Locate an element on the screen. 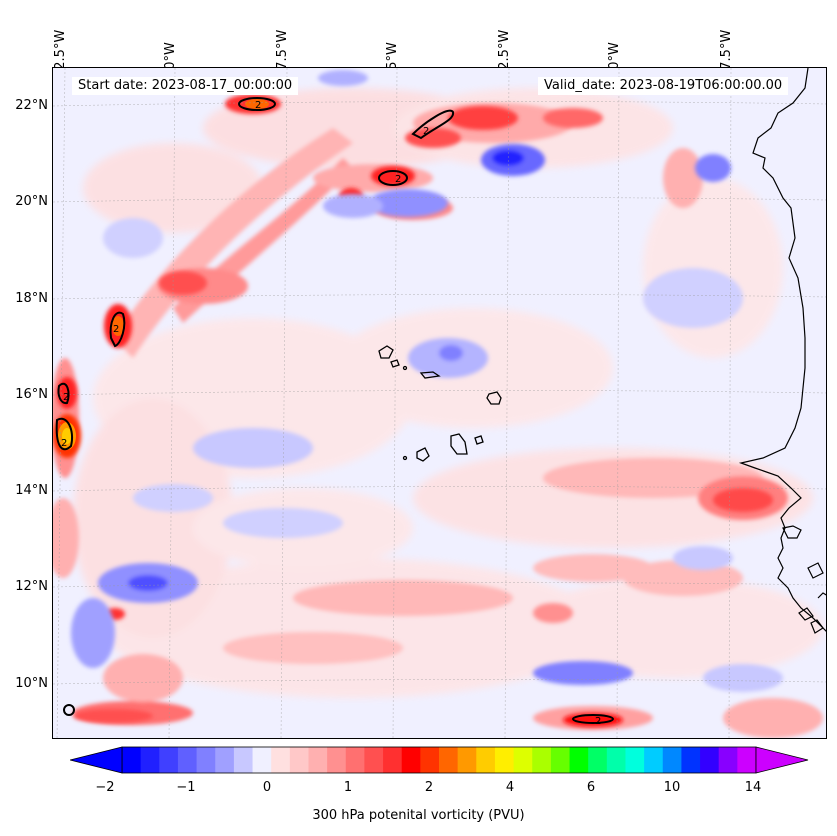  start-date-label: Start date: 2023-08-17_00:00:00 is located at coordinates (185, 86).